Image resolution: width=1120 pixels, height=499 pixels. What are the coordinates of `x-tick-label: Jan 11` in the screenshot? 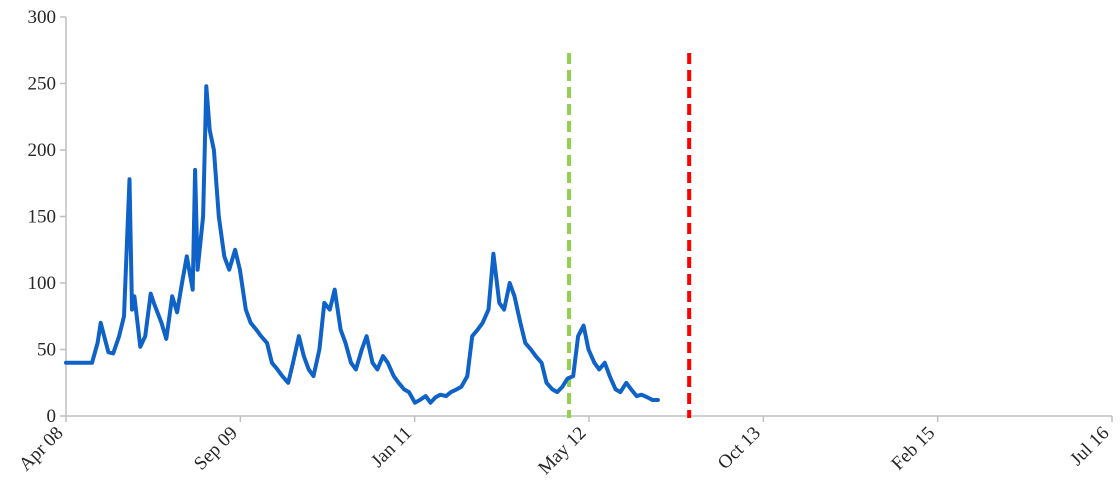 It's located at (391, 447).